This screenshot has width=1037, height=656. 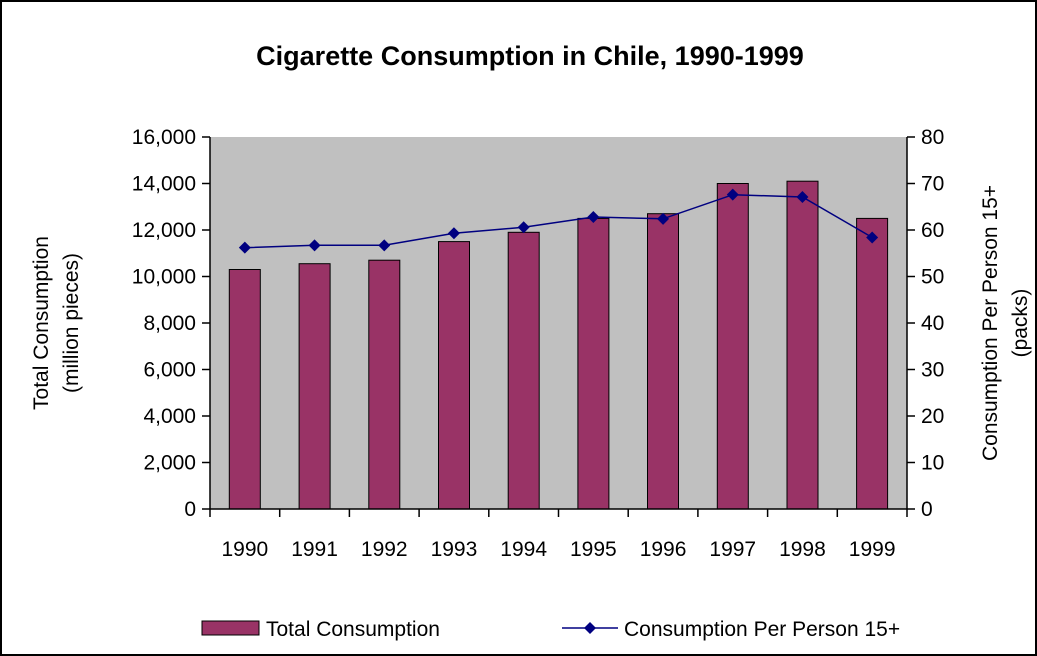 What do you see at coordinates (169, 416) in the screenshot?
I see `left-tick-label: 4,000` at bounding box center [169, 416].